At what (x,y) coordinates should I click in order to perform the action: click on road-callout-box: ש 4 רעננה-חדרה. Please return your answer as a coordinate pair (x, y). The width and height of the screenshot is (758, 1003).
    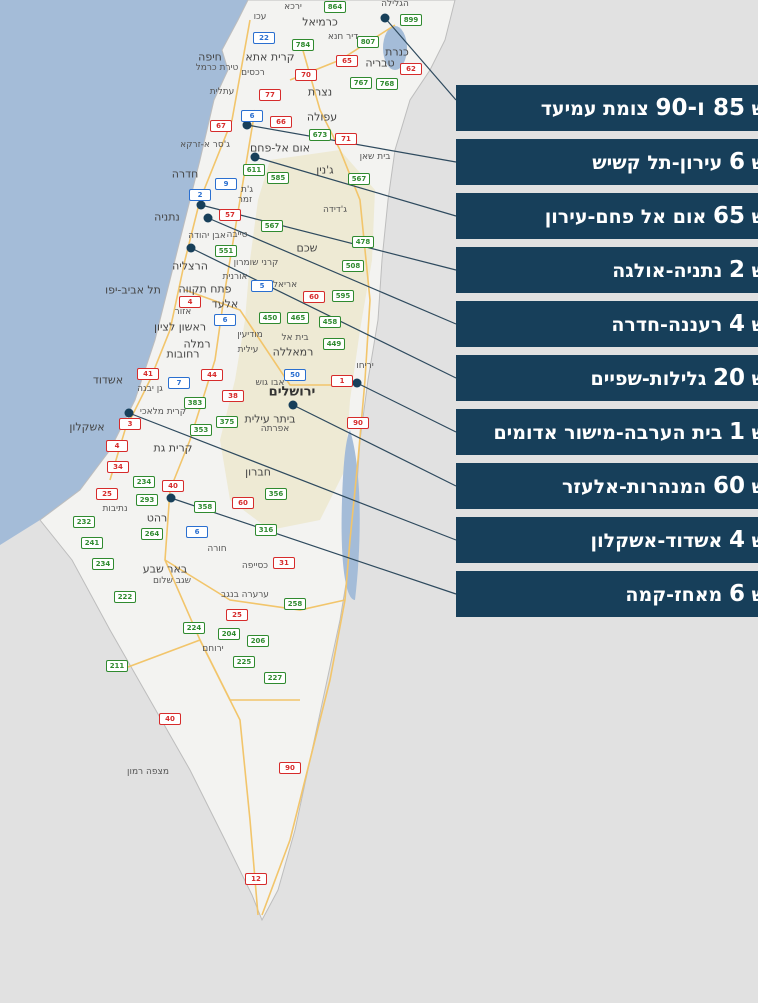
    Looking at the image, I should click on (607, 324).